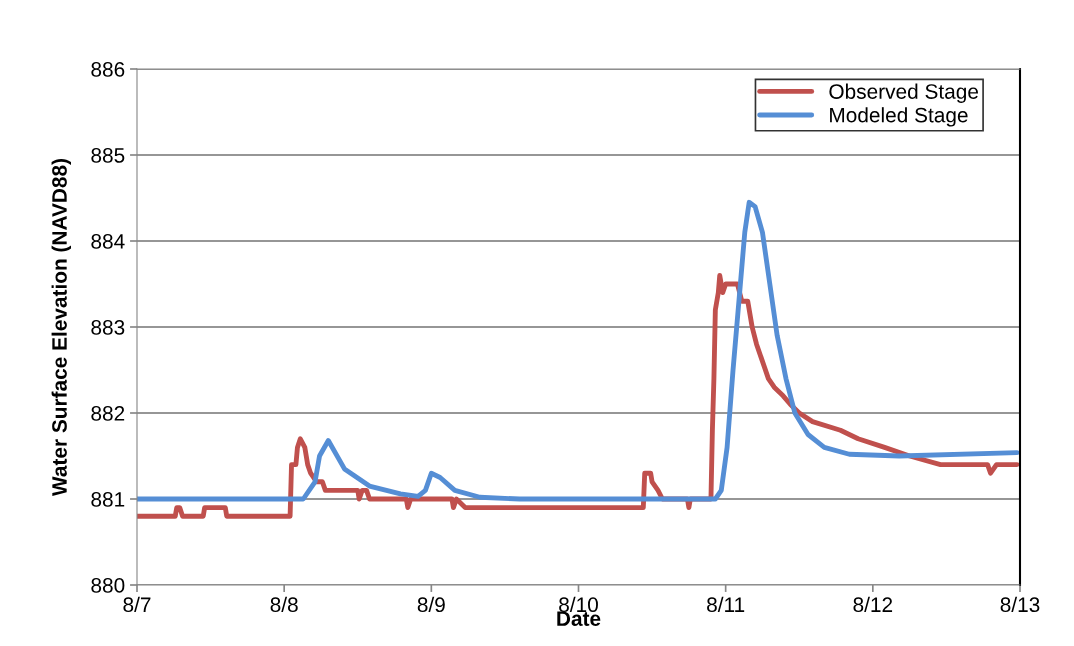 This screenshot has width=1074, height=646. What do you see at coordinates (578, 604) in the screenshot?
I see `x-tick-label: 8/10` at bounding box center [578, 604].